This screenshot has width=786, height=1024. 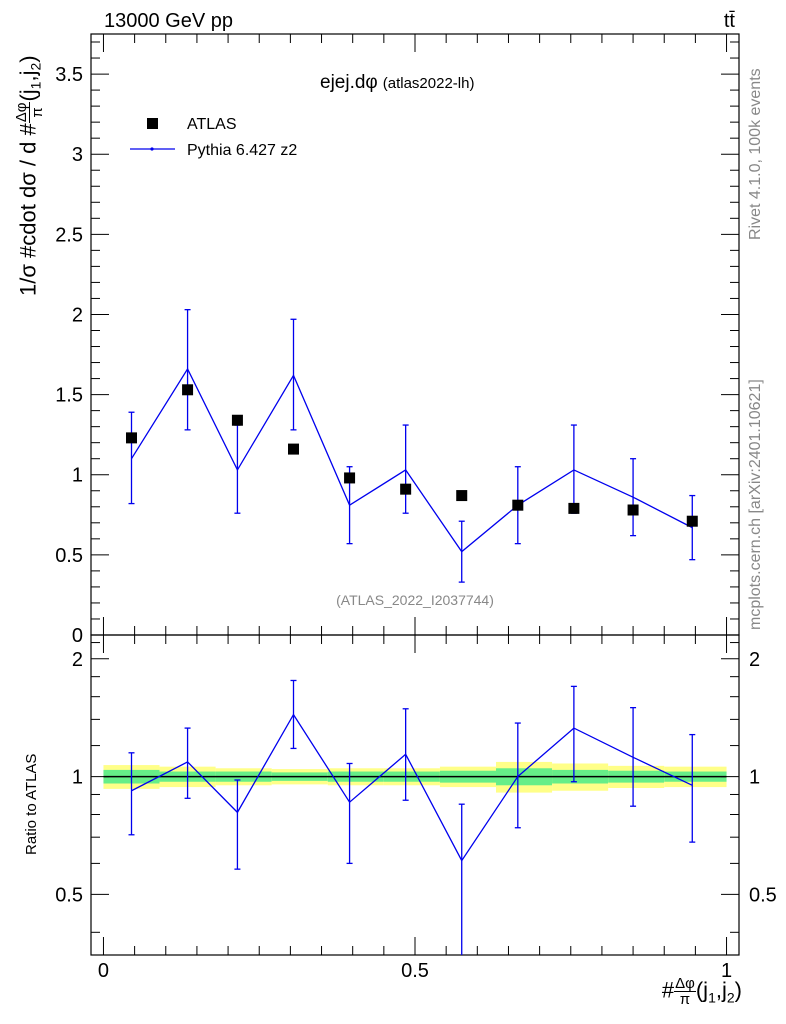 I want to click on x-title-end: ), so click(x=738, y=990).